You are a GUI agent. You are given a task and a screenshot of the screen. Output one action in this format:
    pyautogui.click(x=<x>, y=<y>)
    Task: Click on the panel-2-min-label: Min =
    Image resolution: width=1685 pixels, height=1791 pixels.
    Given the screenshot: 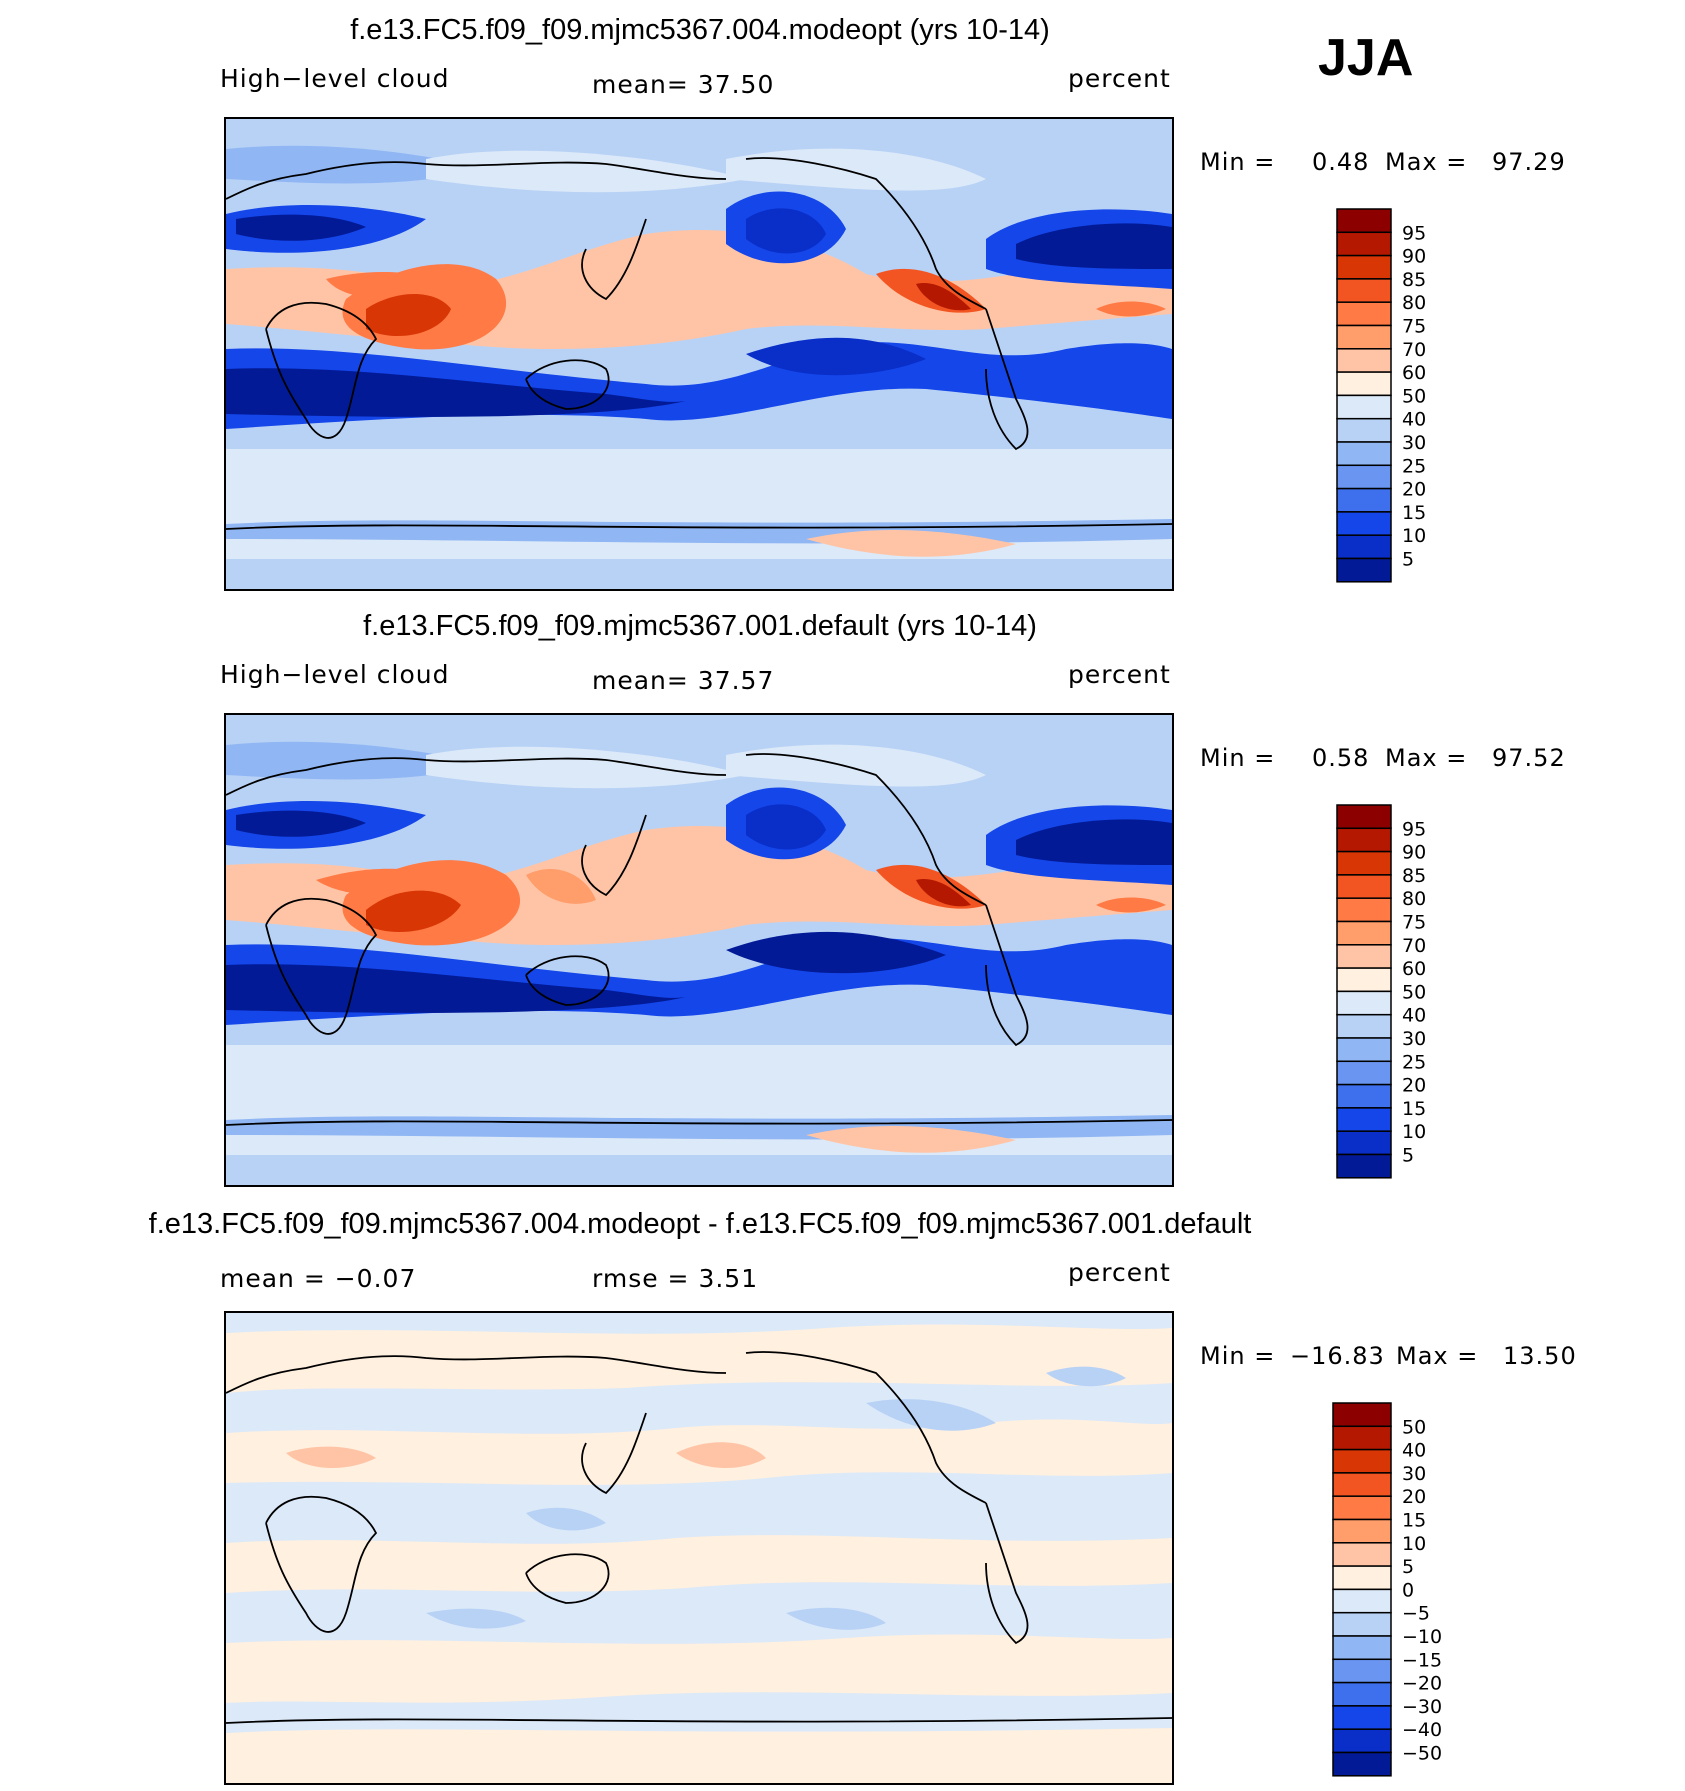 What is the action you would take?
    pyautogui.click(x=1238, y=758)
    